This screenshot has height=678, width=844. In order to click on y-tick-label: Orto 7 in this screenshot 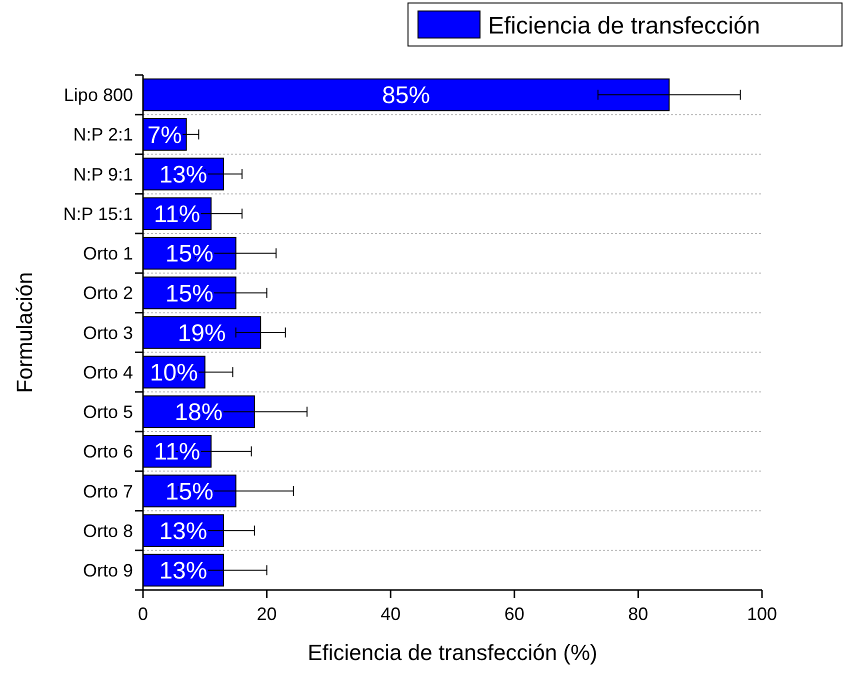, I will do `click(107, 491)`.